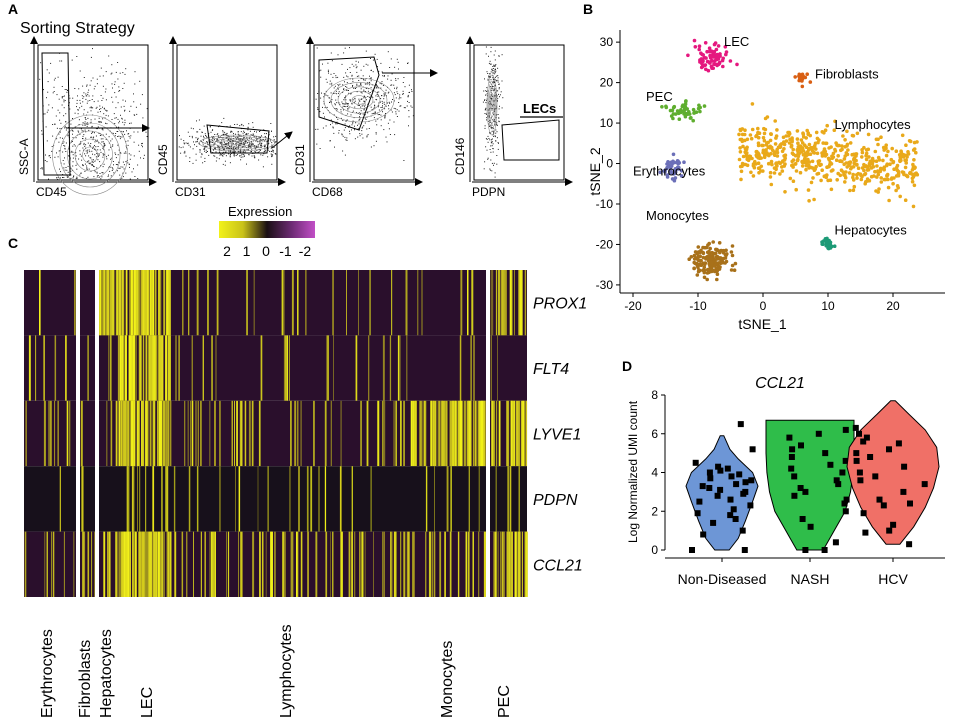  Describe the element at coordinates (736, 41) in the screenshot. I see `tsne-label-lec: LEC` at that location.